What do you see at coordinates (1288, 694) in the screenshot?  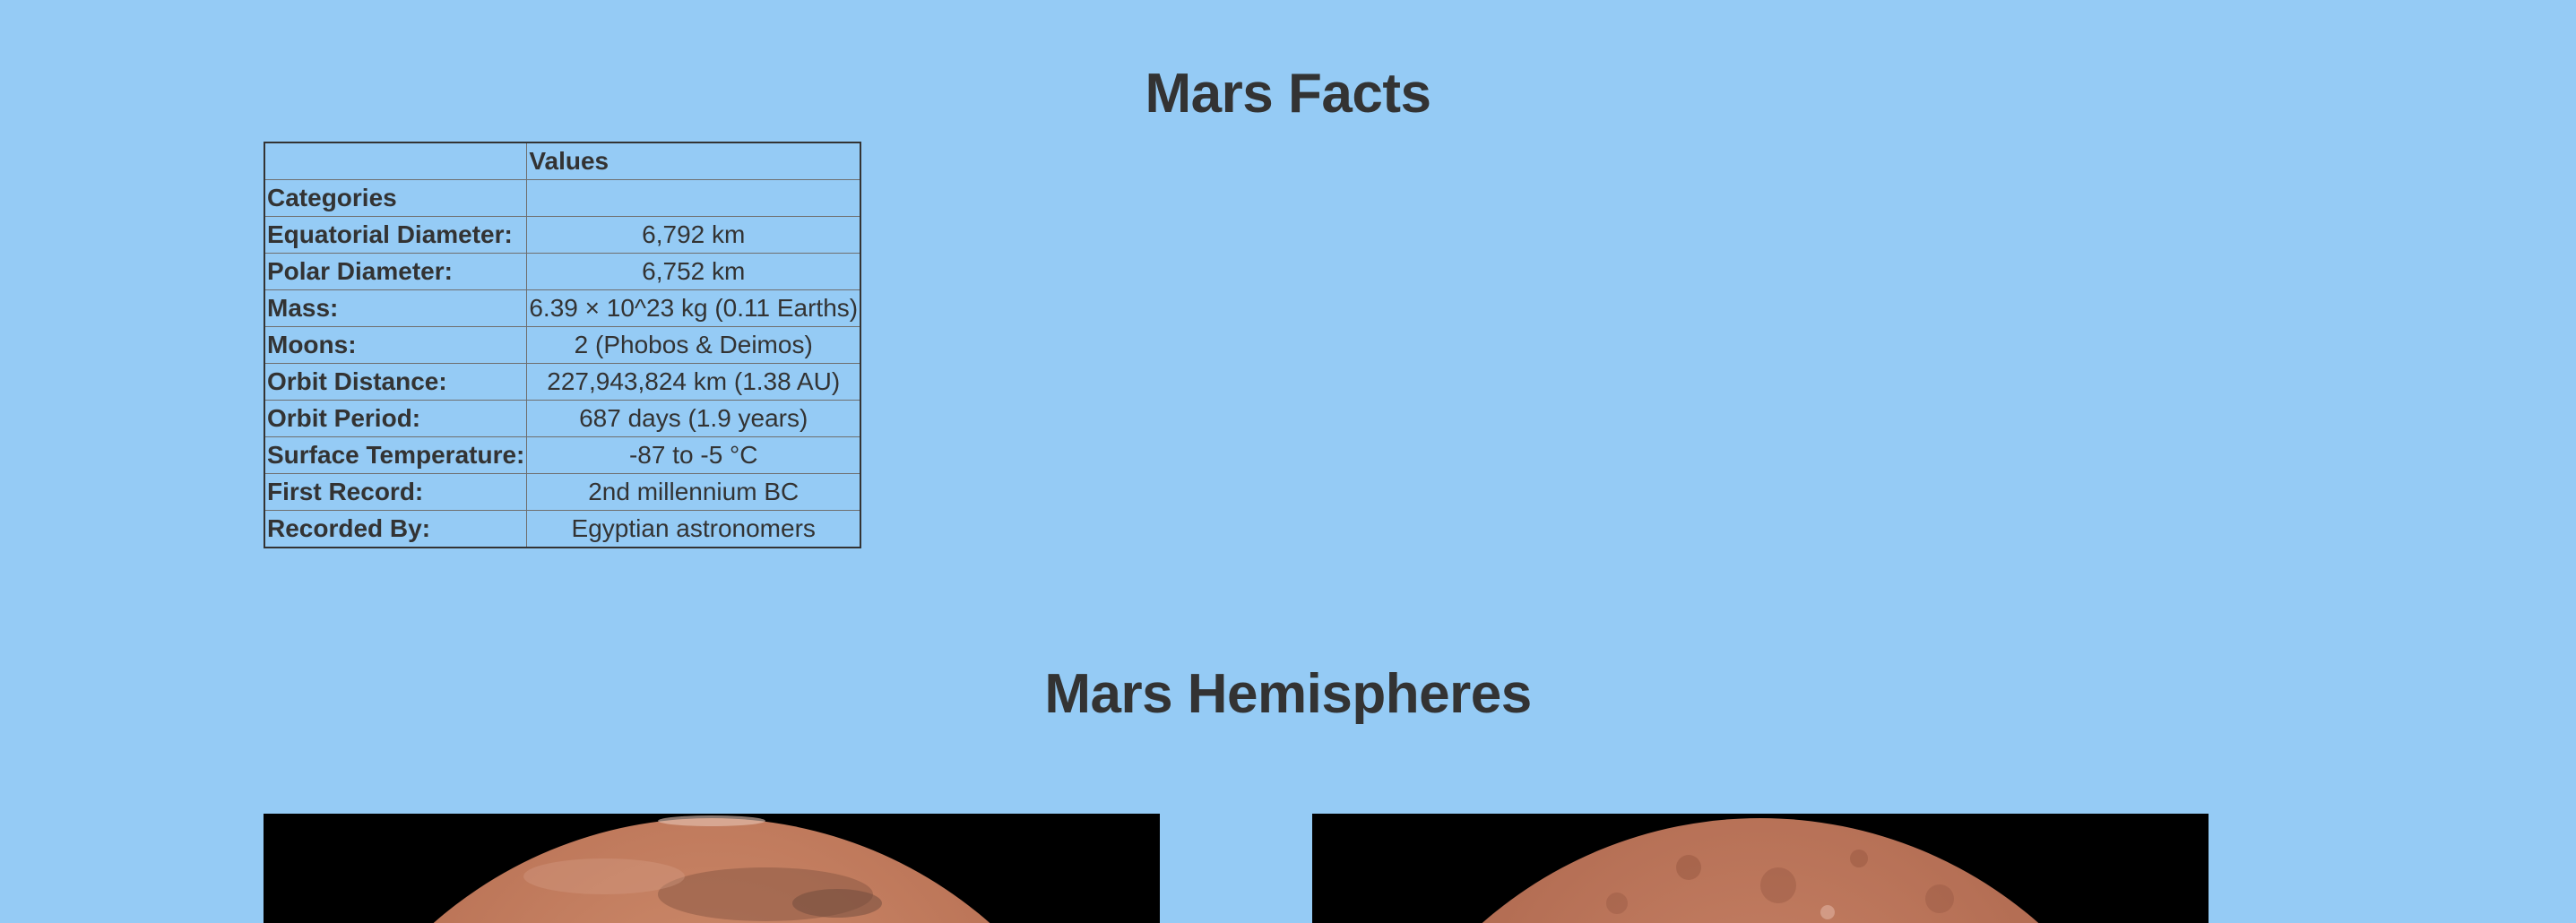 I see `mars-hemispheres-title: Mars Hemispheres` at bounding box center [1288, 694].